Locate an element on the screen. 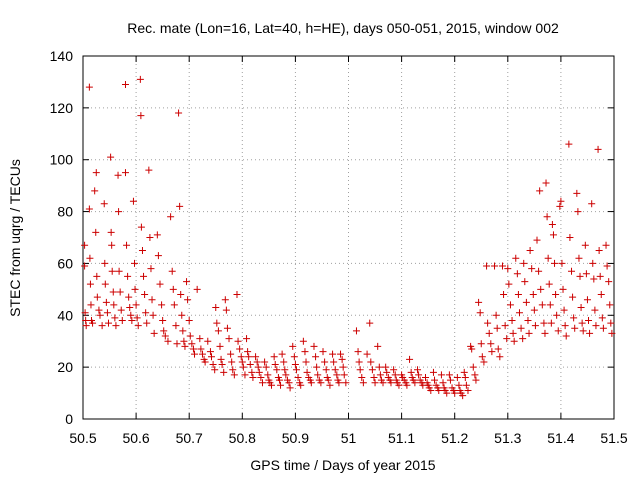  y-tick-label: 140 is located at coordinates (62, 56).